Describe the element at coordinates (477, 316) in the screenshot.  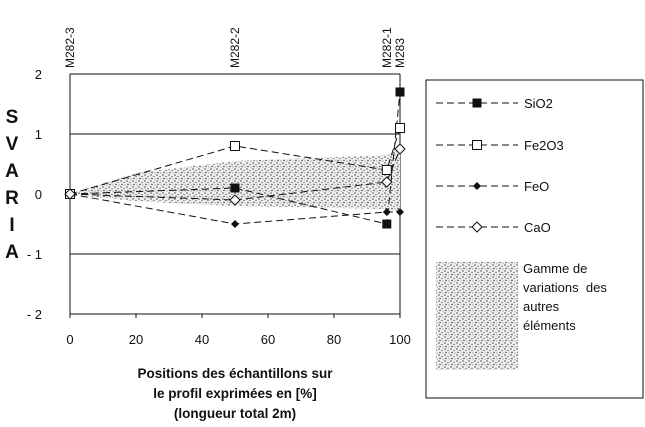
I see `legend-band-swatch` at that location.